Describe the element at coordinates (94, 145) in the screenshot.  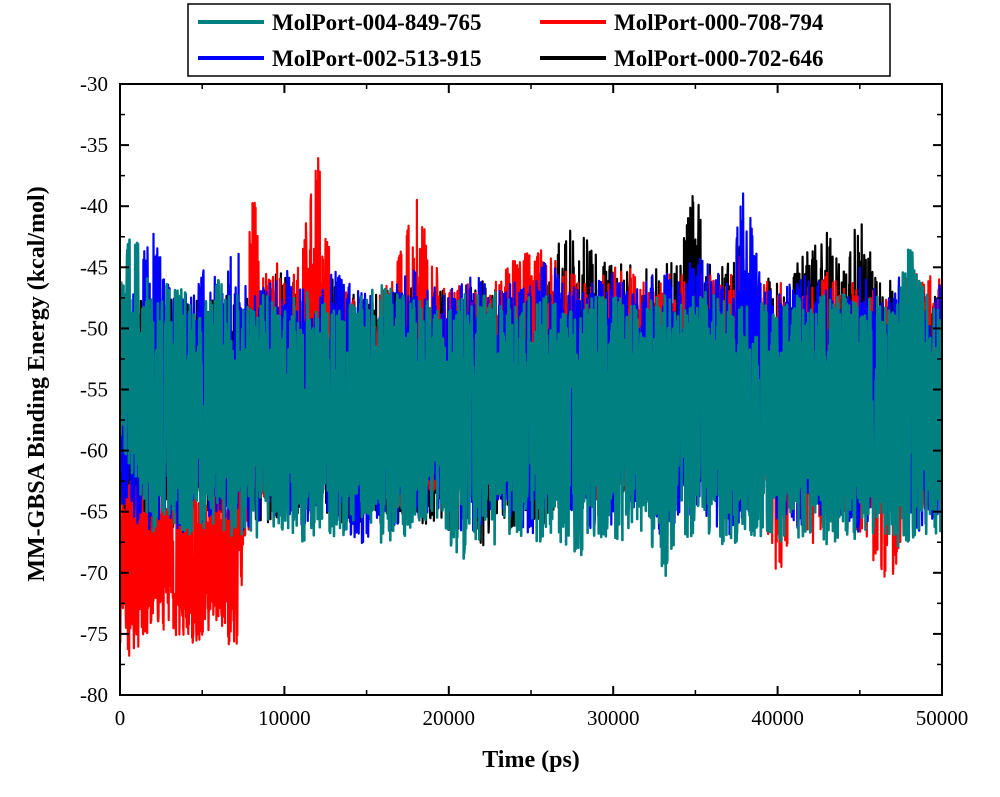
I see `y-tick-label: -35` at that location.